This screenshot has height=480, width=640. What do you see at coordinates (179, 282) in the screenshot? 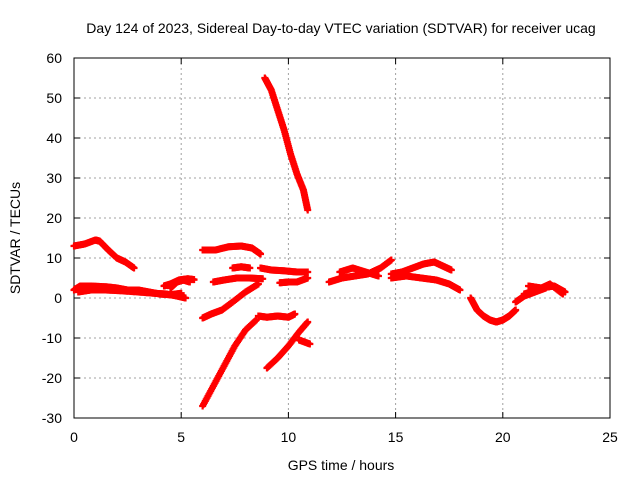
I see `series-track-e` at bounding box center [179, 282].